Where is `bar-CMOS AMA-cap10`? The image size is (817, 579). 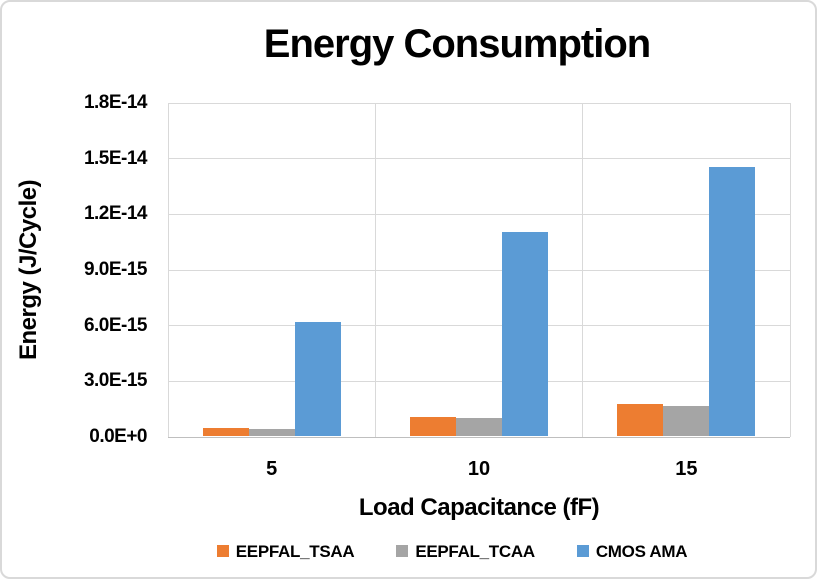
bar-CMOS AMA-cap10 is located at coordinates (525, 333).